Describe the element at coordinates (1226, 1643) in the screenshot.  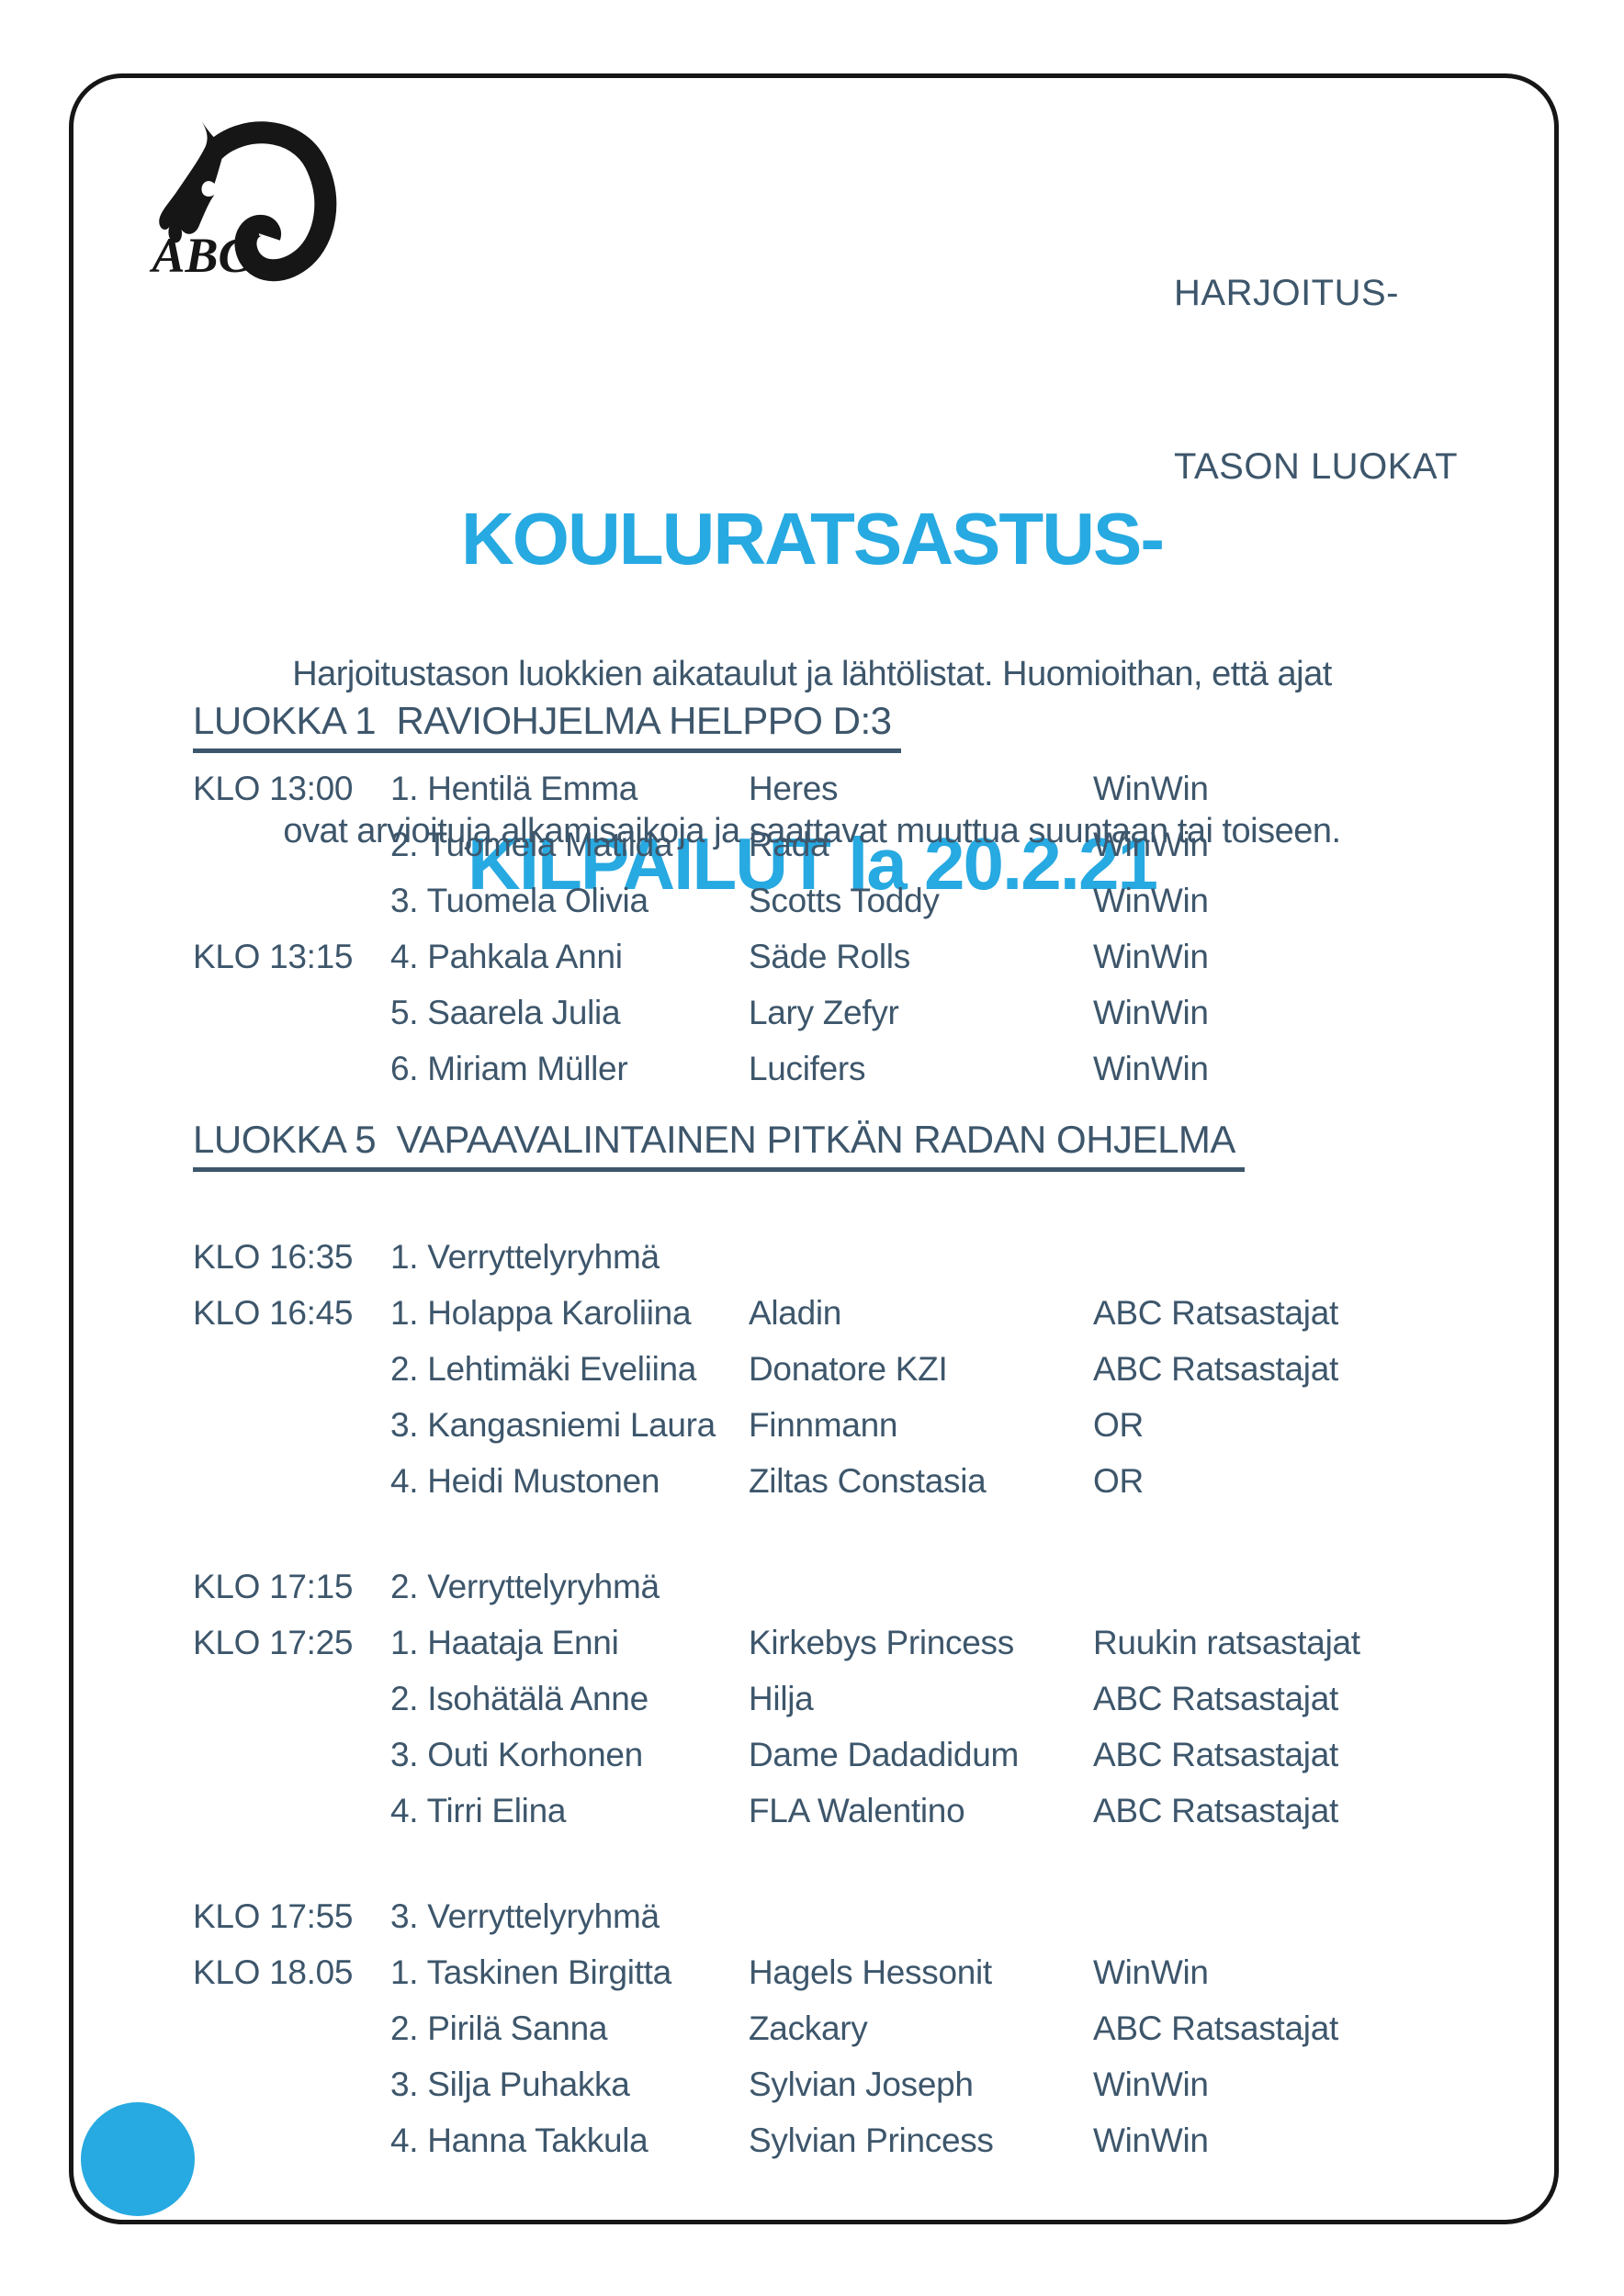
I see `club-cell: Ruukin ratsastajat` at that location.